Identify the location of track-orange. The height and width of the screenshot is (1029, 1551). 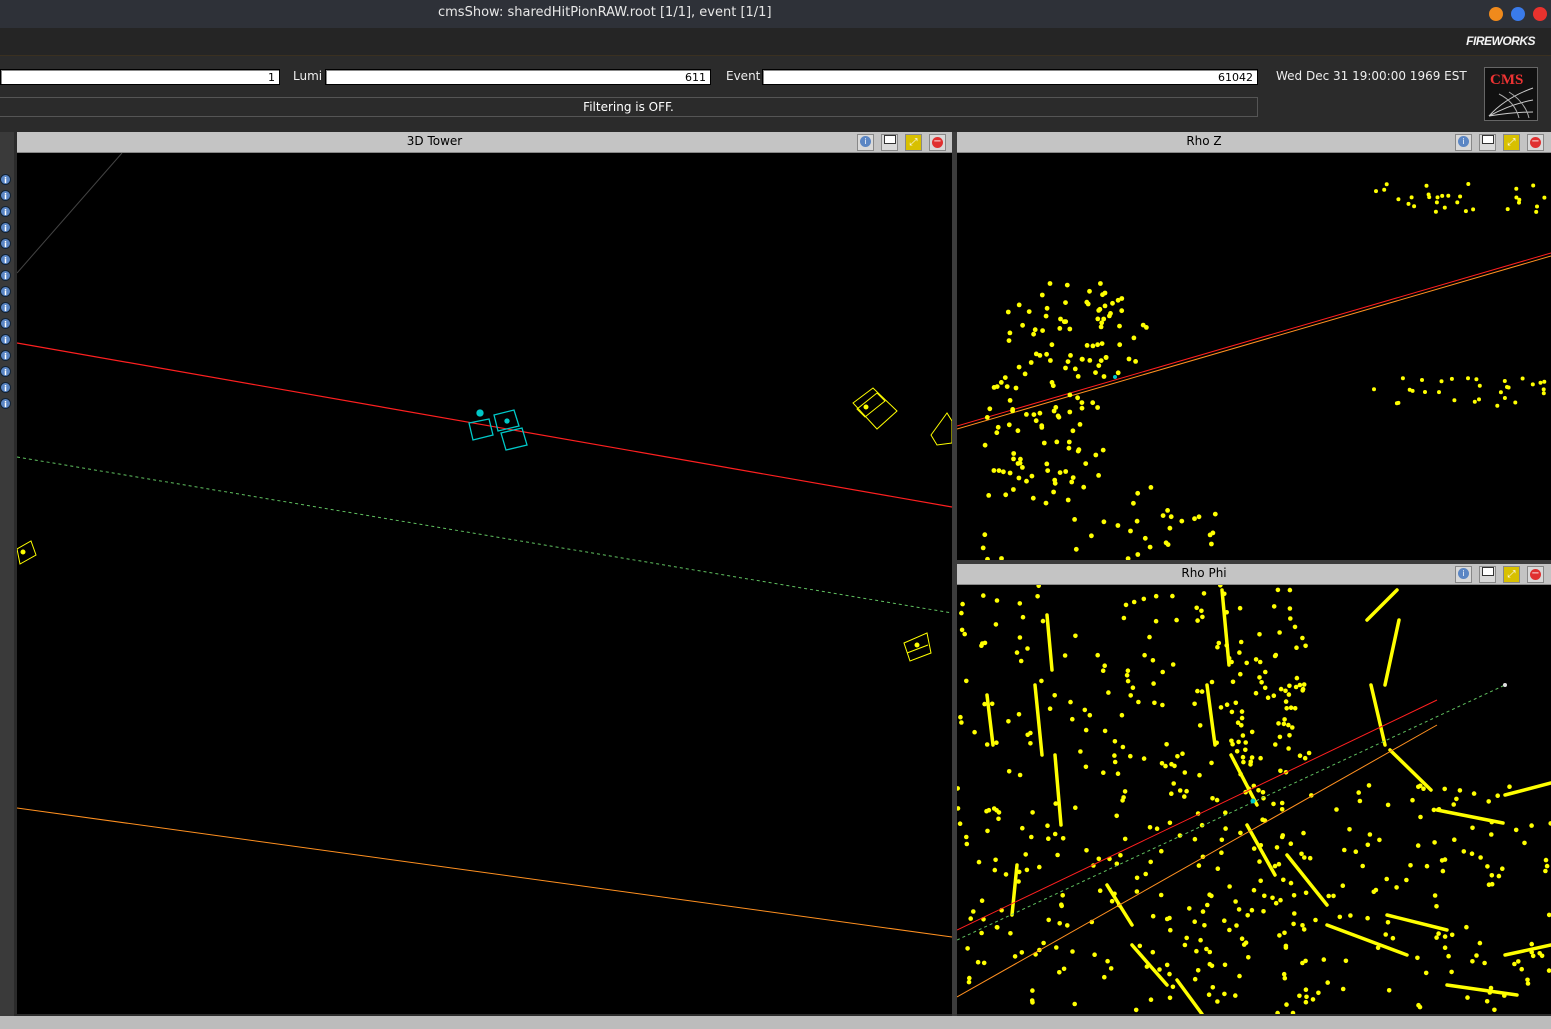
(1254, 342).